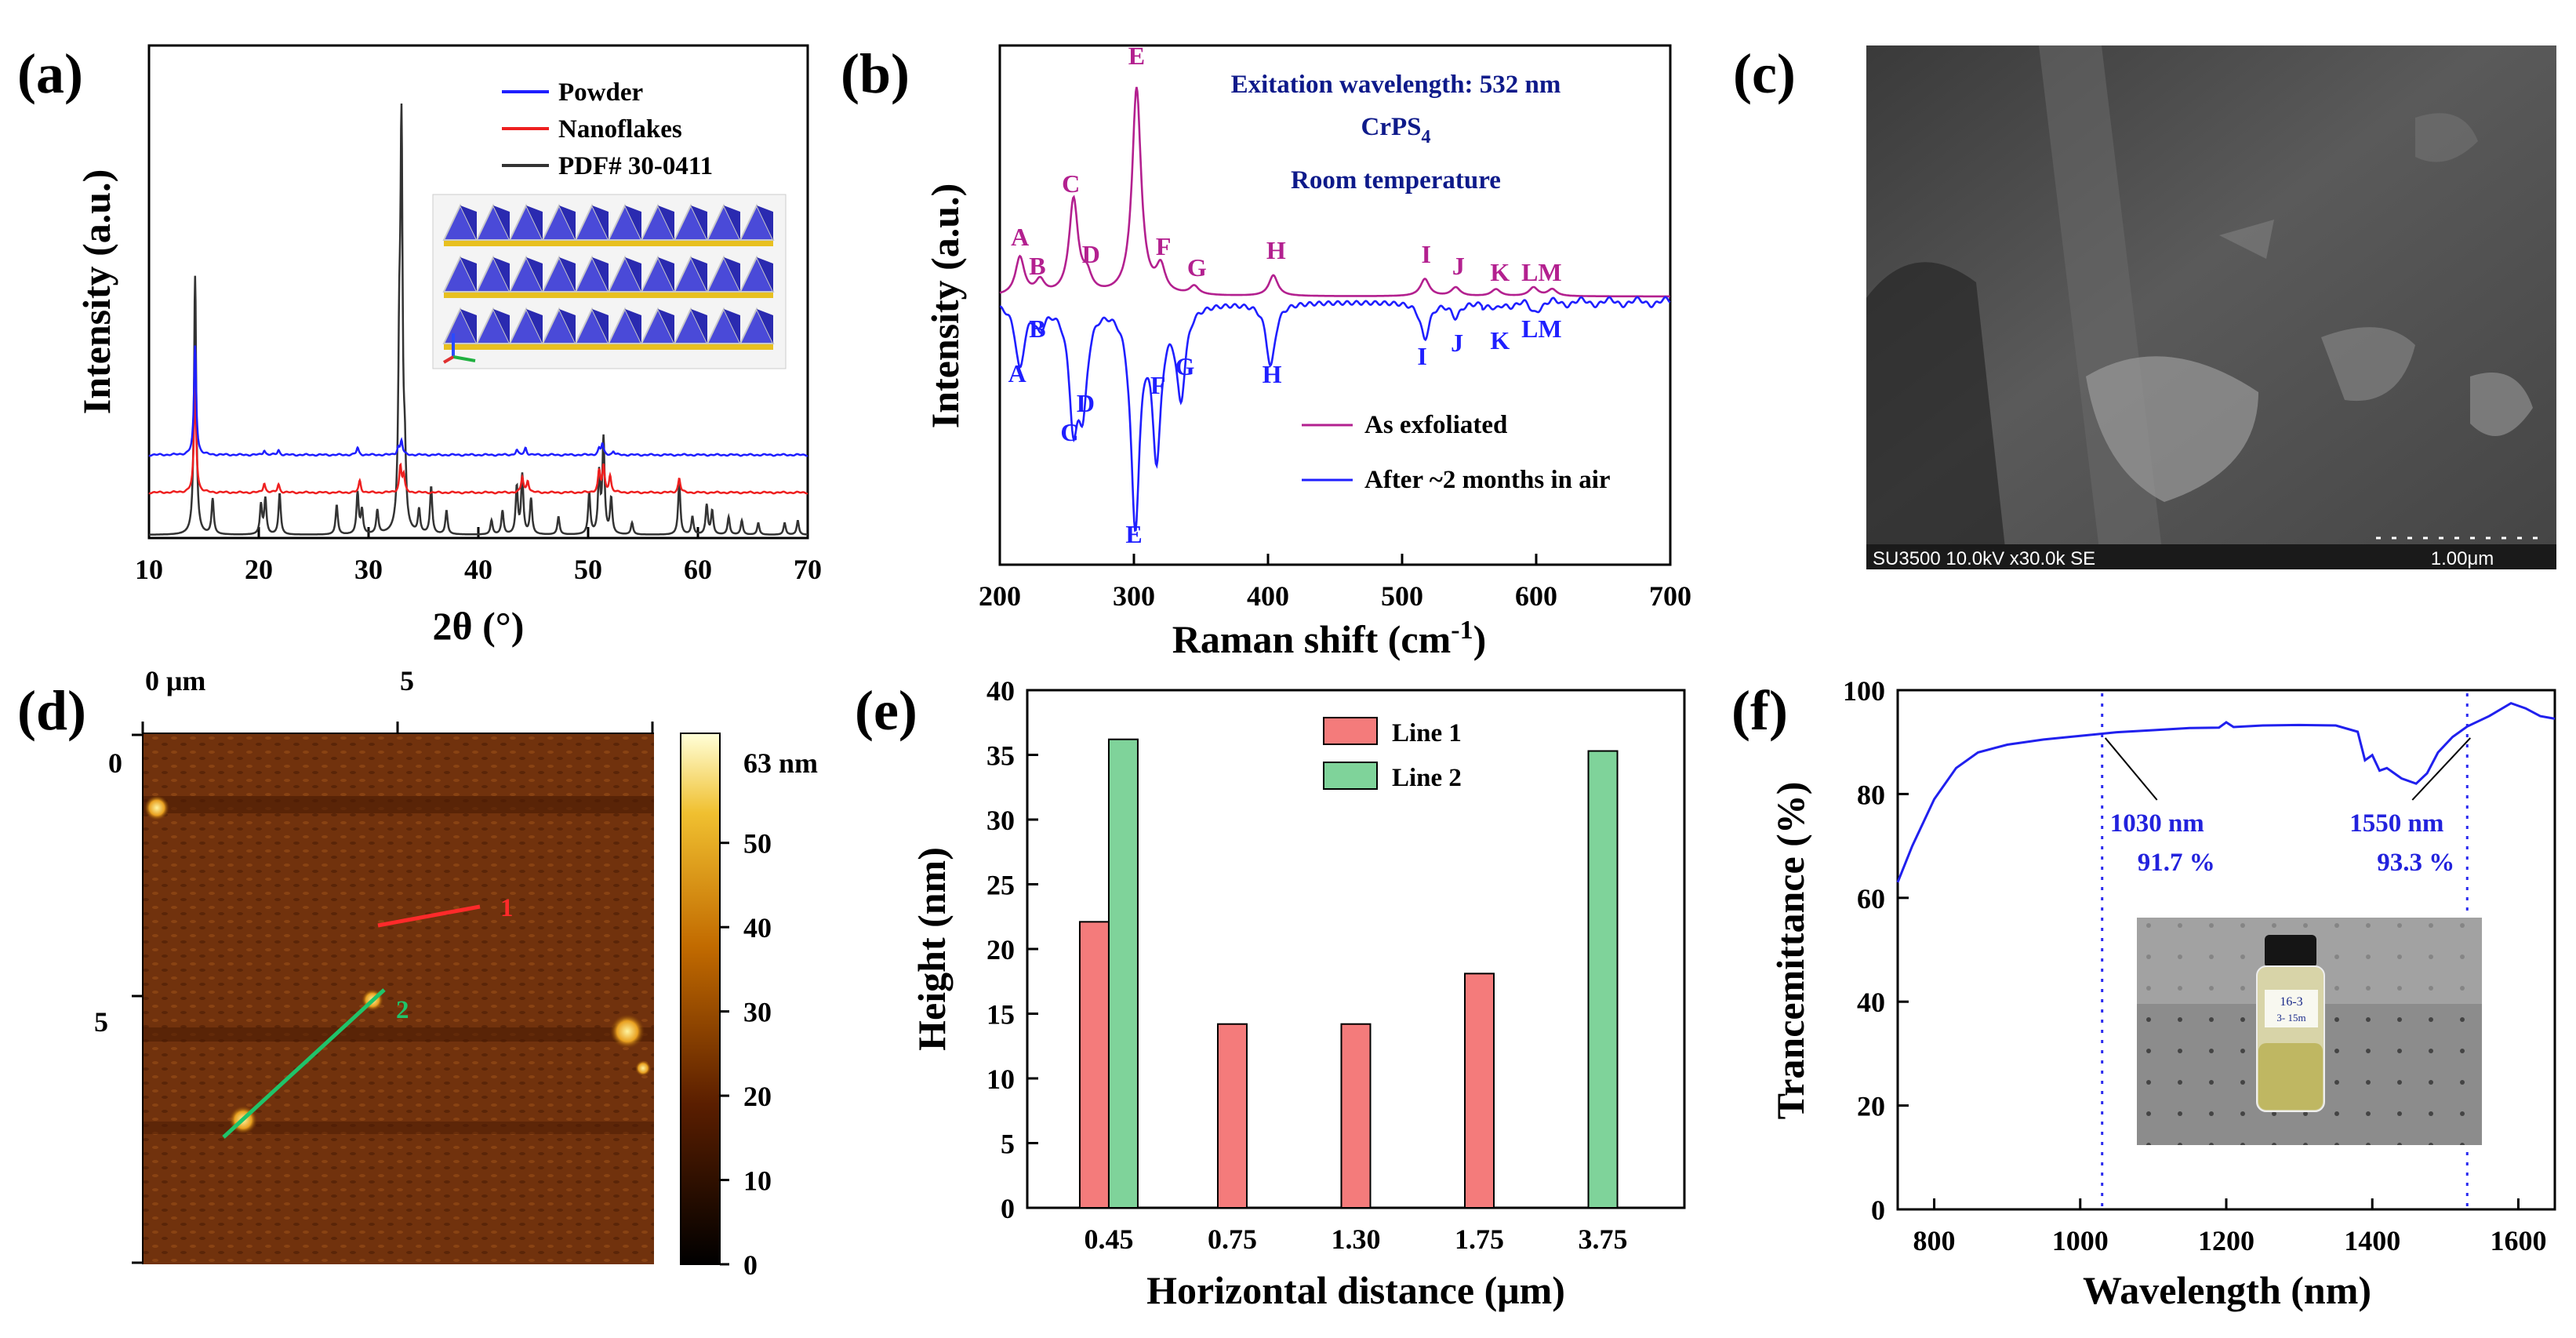 This screenshot has width=2576, height=1338. What do you see at coordinates (1185, 366) in the screenshot?
I see `b-peak-label-aged: G` at bounding box center [1185, 366].